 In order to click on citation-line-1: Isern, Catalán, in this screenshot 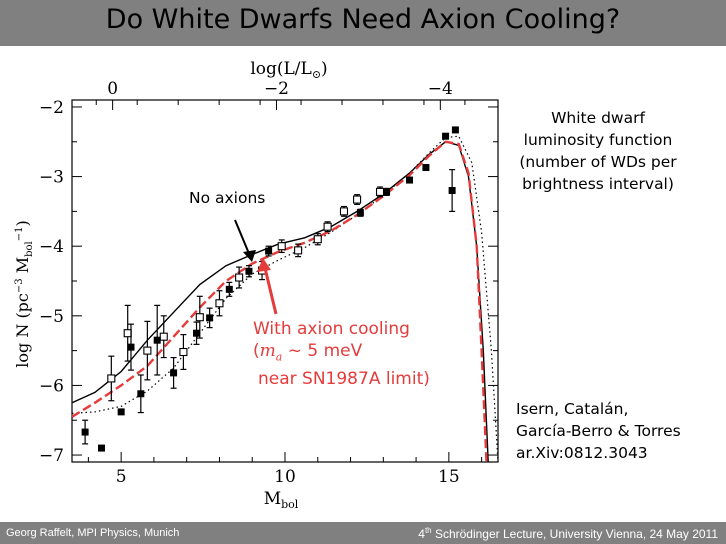, I will do `click(572, 409)`.